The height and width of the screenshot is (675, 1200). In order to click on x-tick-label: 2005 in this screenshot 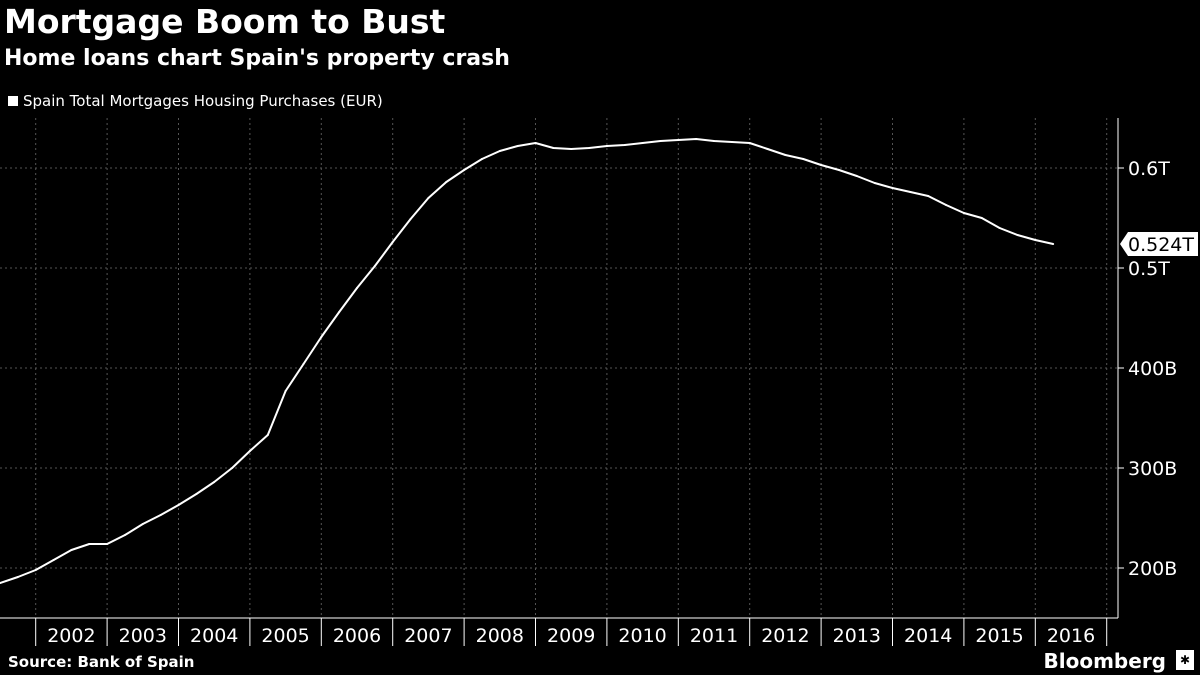, I will do `click(285, 636)`.